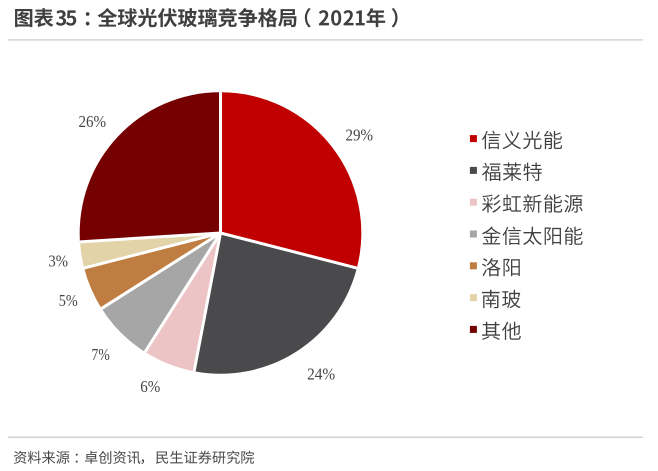  Describe the element at coordinates (150, 386) in the screenshot. I see `svg-text: 6%` at that location.